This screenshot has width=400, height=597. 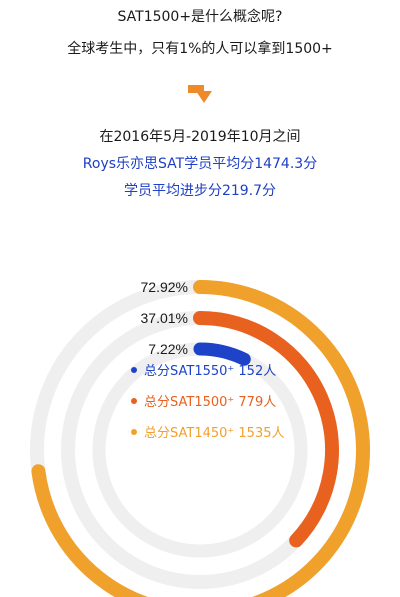 What do you see at coordinates (210, 371) in the screenshot?
I see `legend-label: 总分SAT1550⁺ 152人` at bounding box center [210, 371].